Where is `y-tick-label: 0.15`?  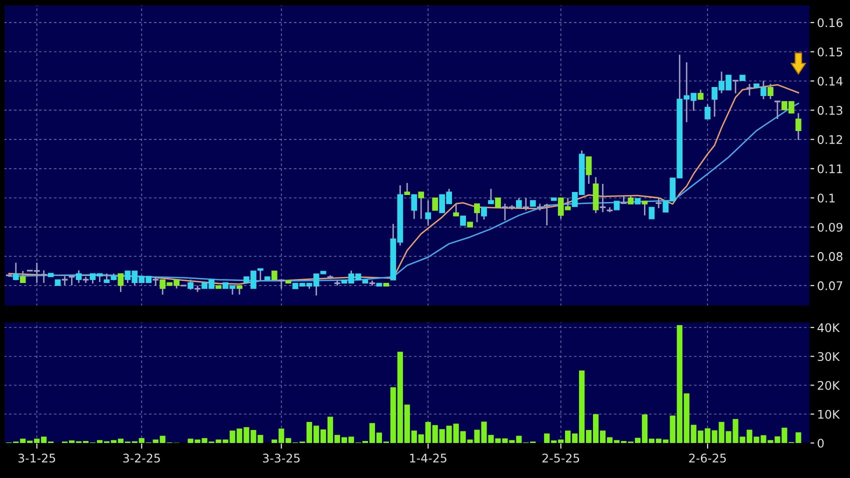
y-tick-label: 0.15 is located at coordinates (830, 51).